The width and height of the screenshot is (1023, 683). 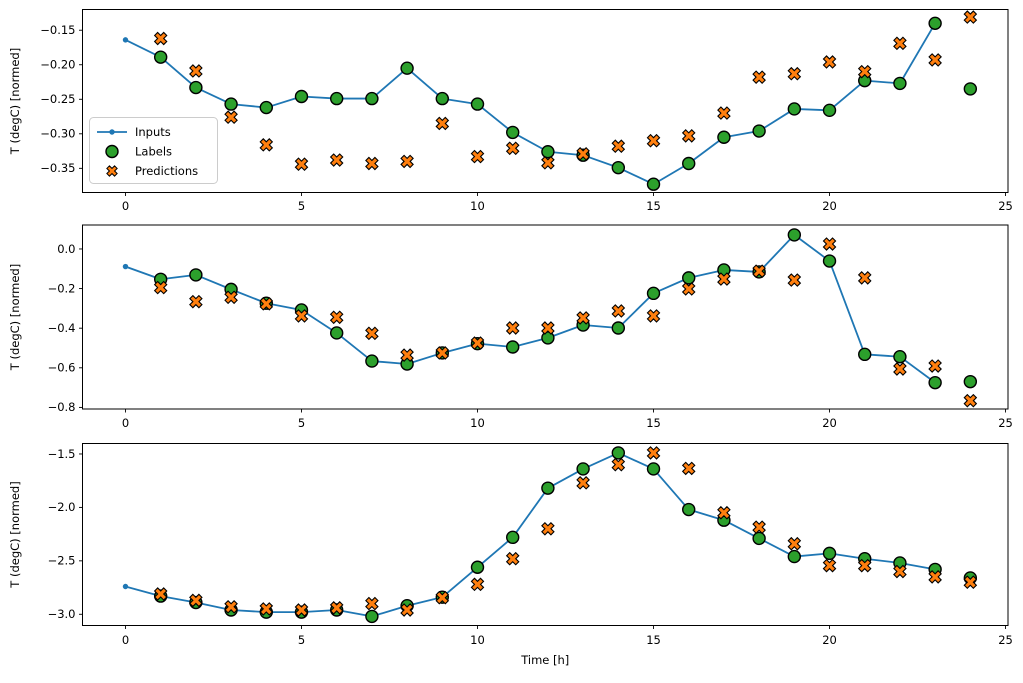 What do you see at coordinates (62, 328) in the screenshot?
I see `y-tick-label: −0.4` at bounding box center [62, 328].